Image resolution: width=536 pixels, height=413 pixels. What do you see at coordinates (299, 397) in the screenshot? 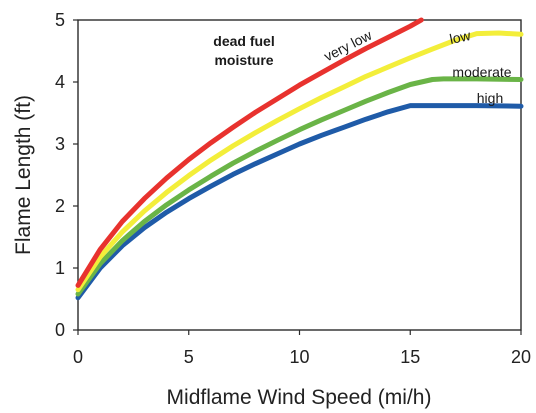
I see `x-axis-title: Midflame Wind Speed (mi/h)` at bounding box center [299, 397].